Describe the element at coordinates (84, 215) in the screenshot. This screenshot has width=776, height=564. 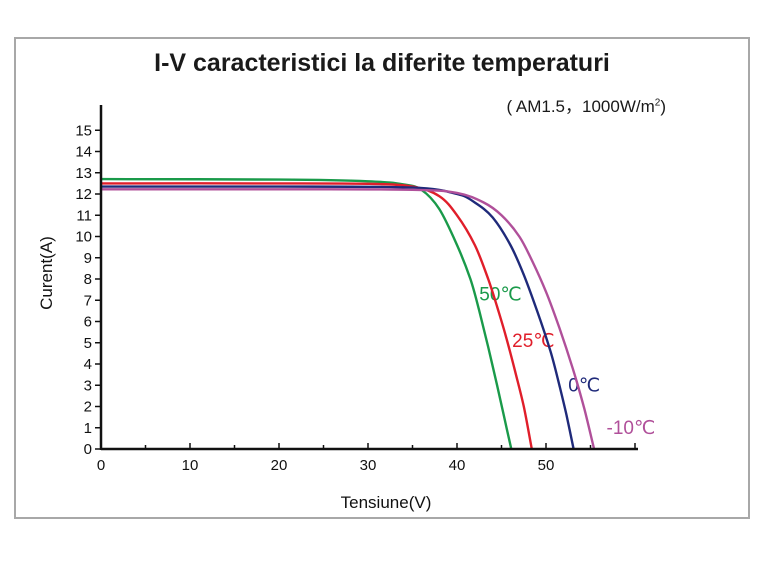
I see `y-tick-label: 11` at that location.